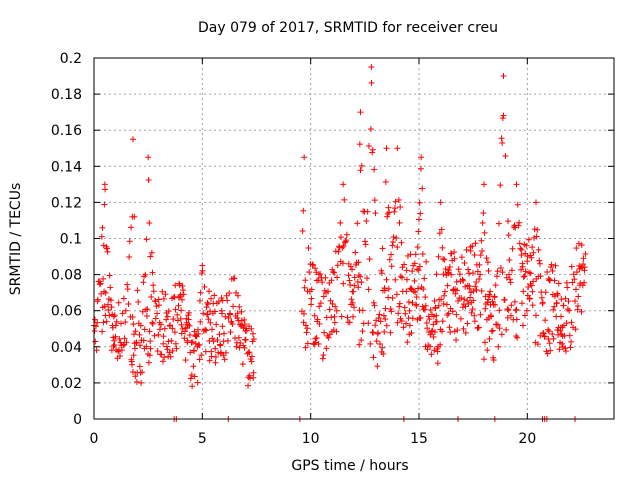  I want to click on y-tick-label: 0.04, so click(66, 348).